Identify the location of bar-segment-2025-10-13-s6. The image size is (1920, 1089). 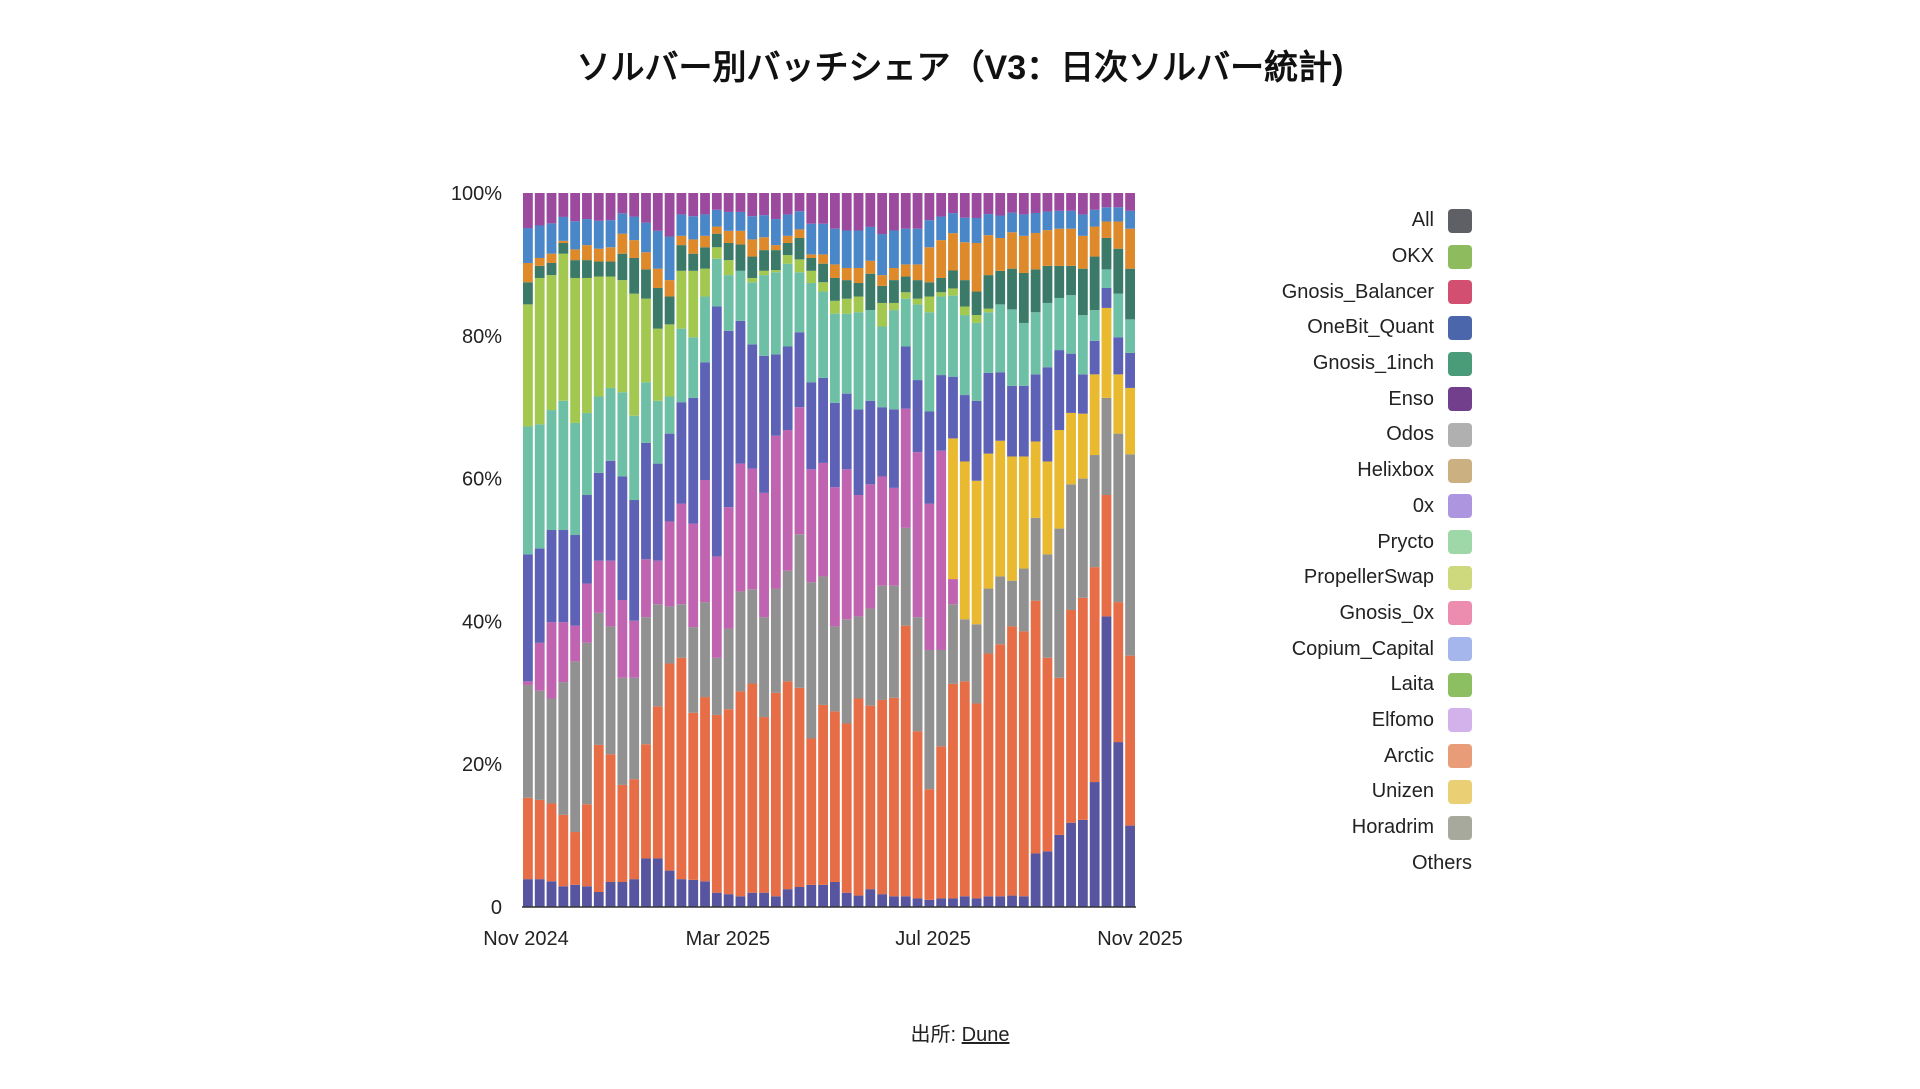
(1106, 278).